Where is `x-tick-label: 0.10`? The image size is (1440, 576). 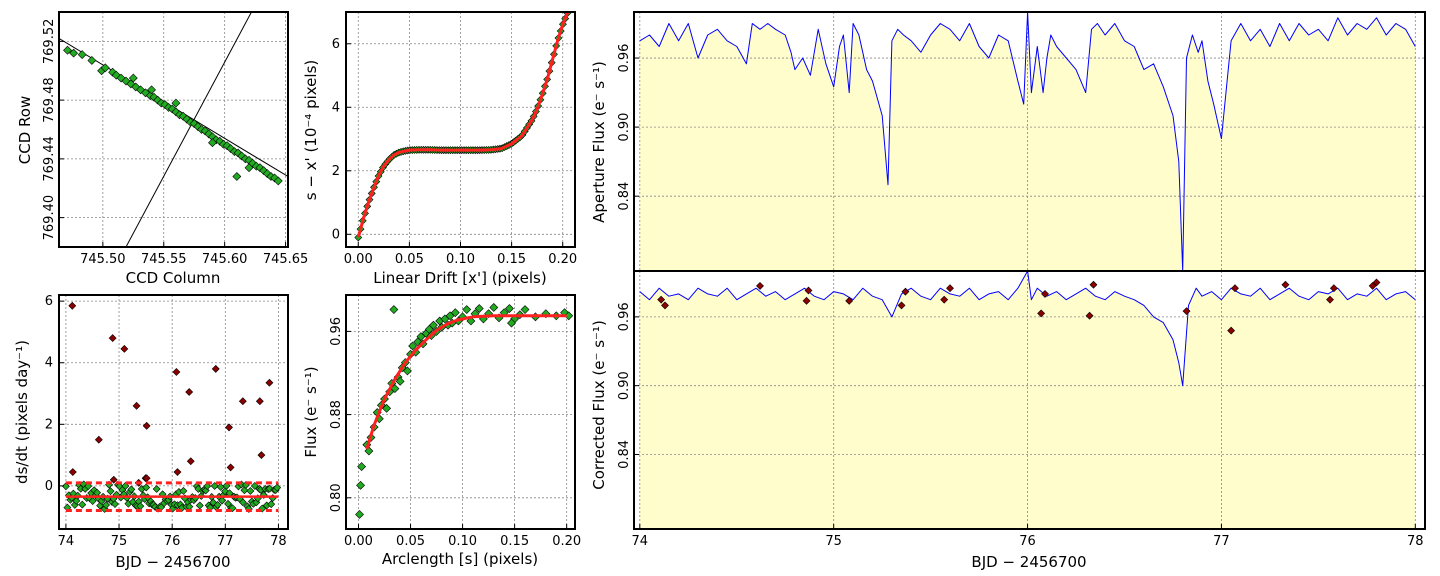
x-tick-label: 0.10 is located at coordinates (460, 259).